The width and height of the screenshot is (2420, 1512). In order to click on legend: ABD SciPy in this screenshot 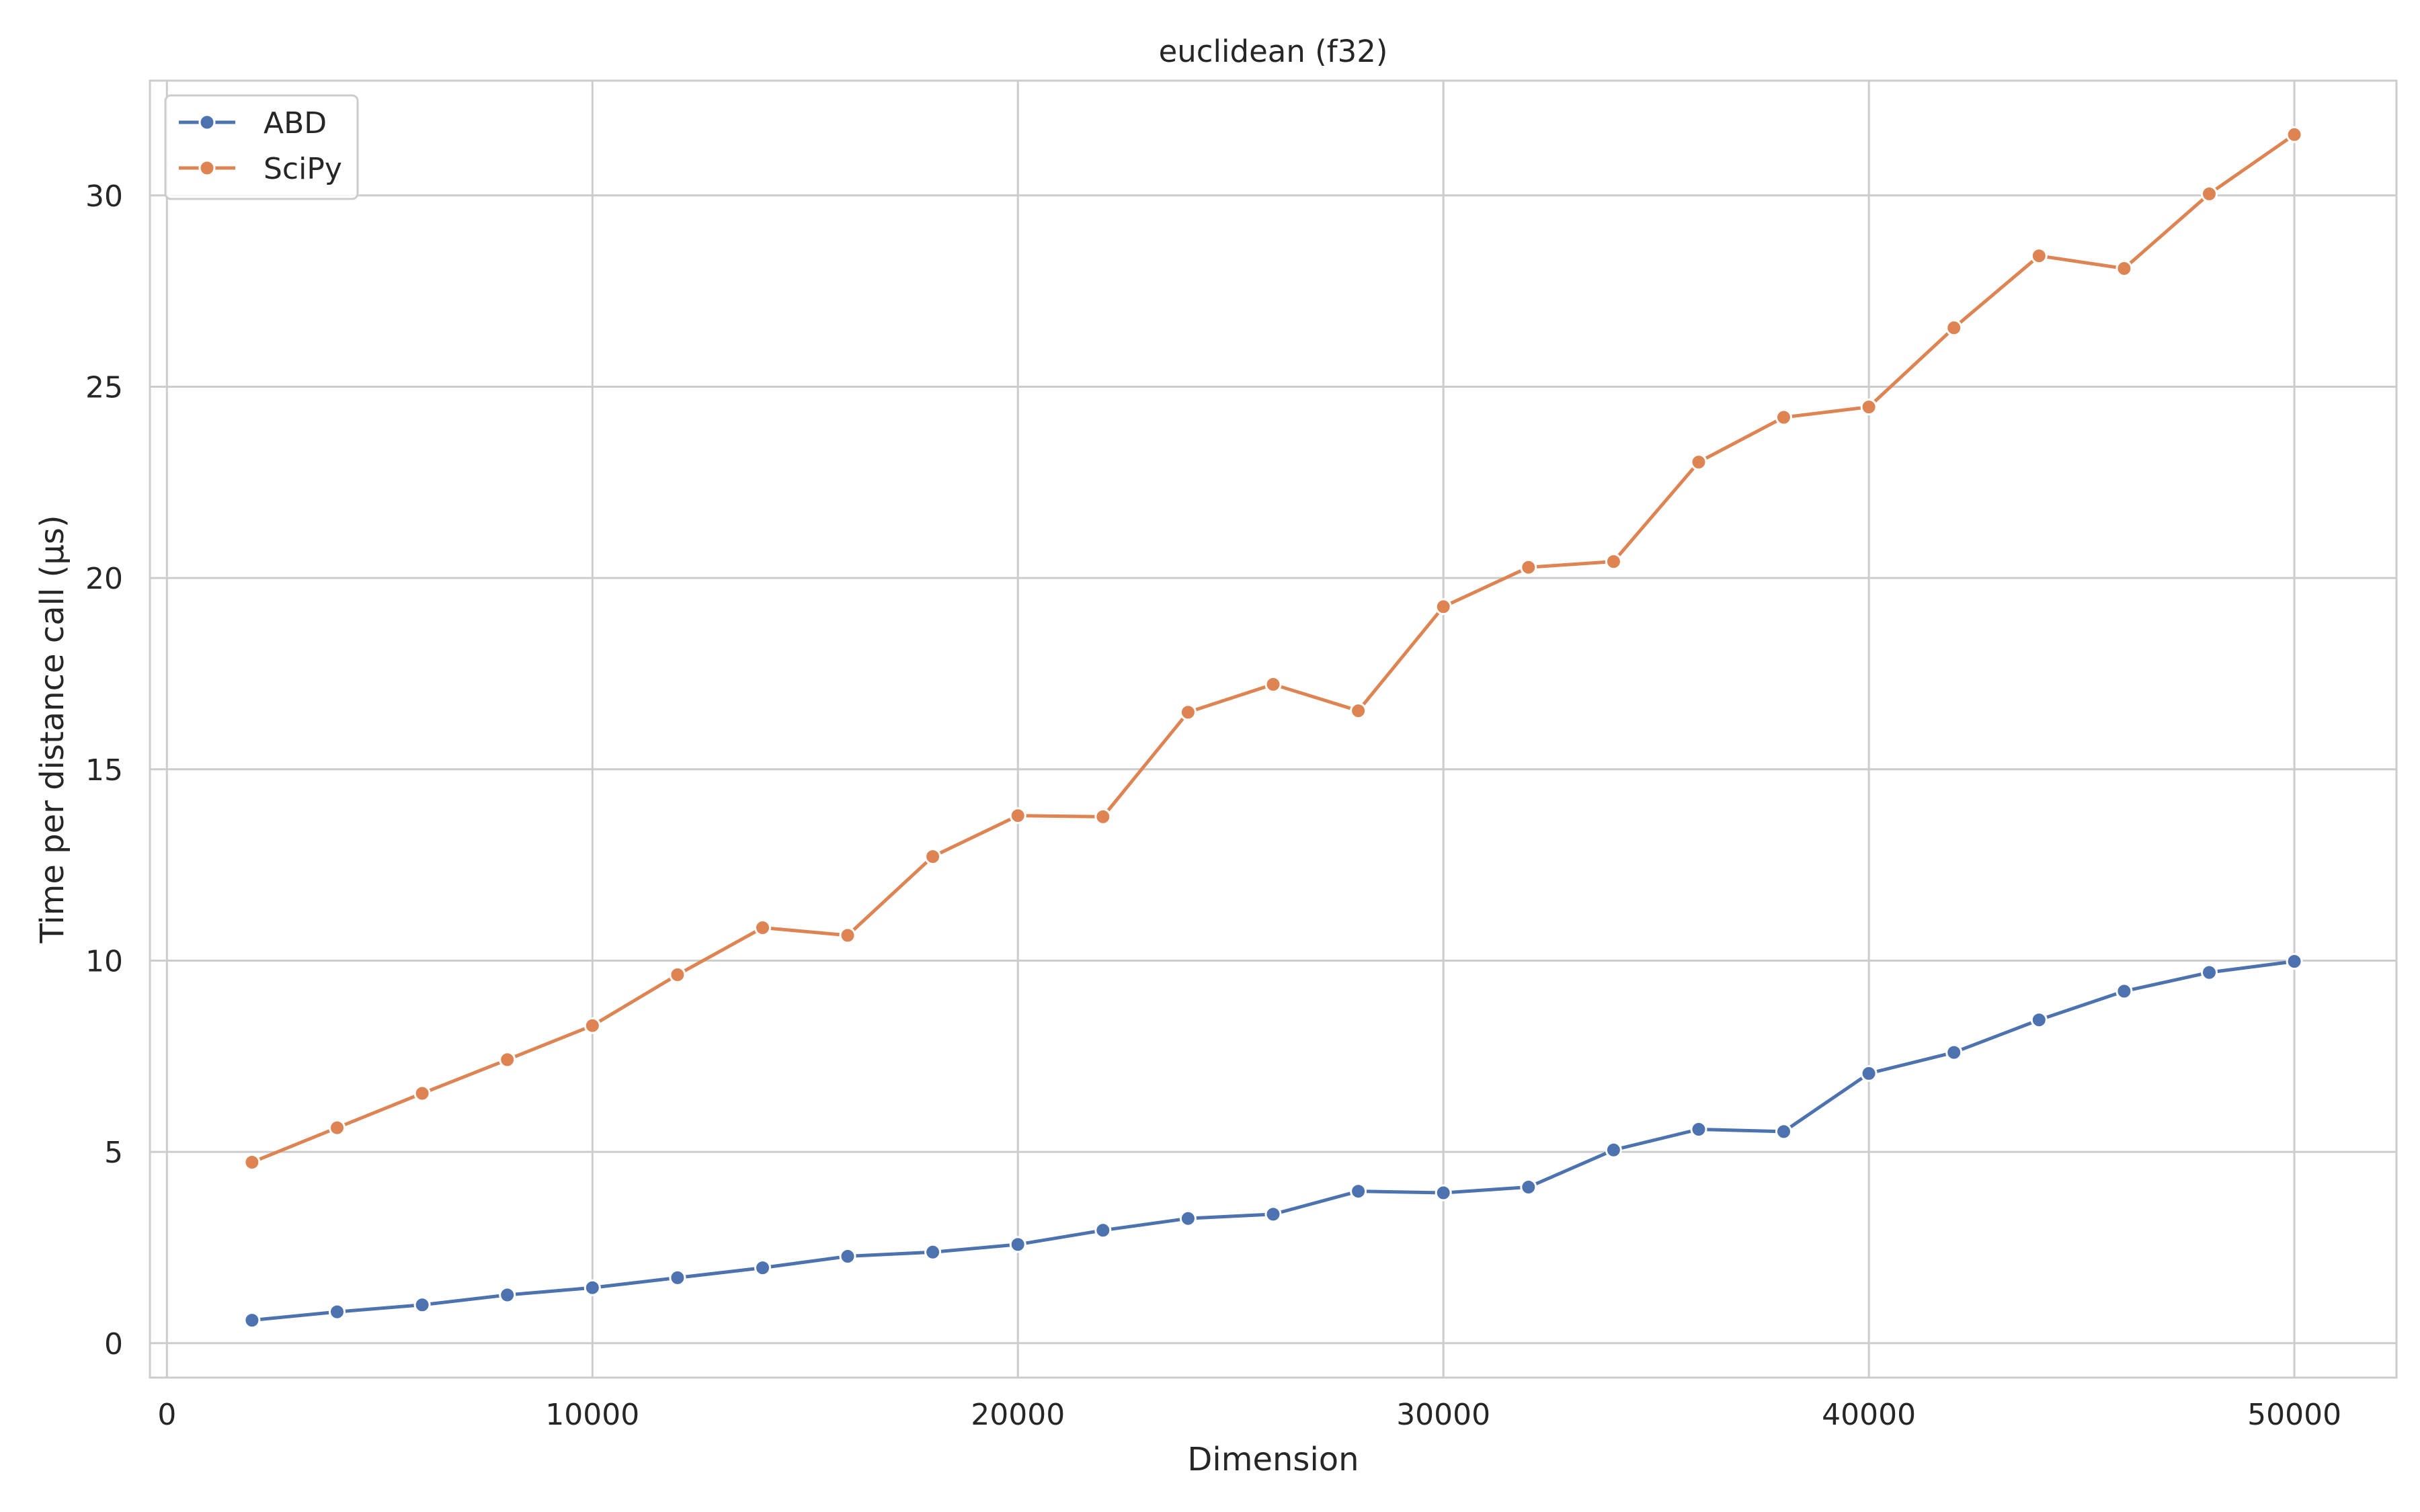, I will do `click(261, 147)`.